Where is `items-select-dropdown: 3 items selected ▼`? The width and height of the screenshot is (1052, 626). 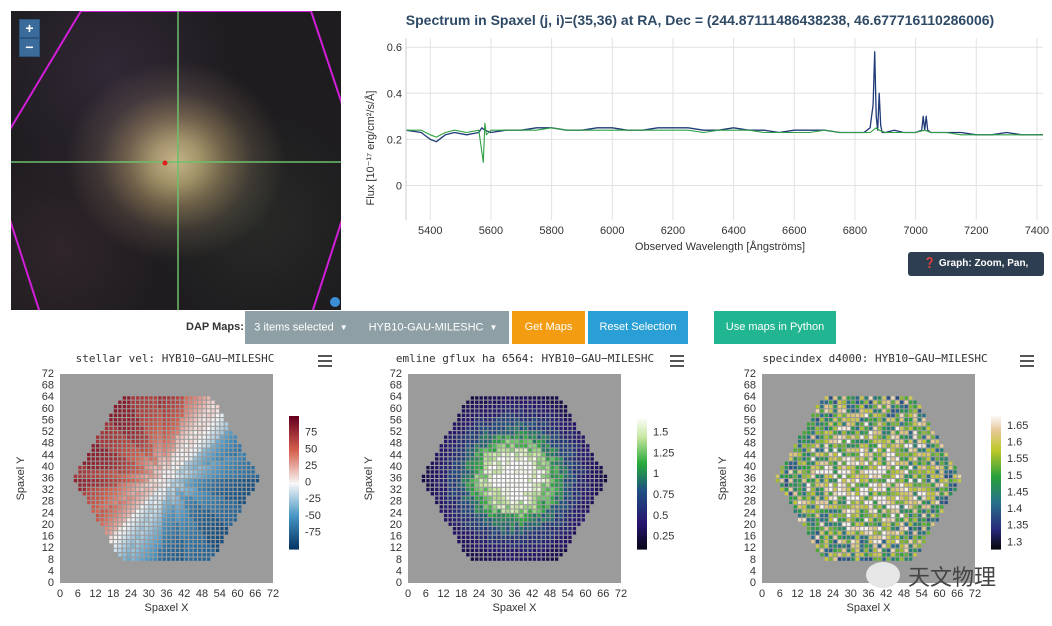
items-select-dropdown: 3 items selected ▼ is located at coordinates (301, 327).